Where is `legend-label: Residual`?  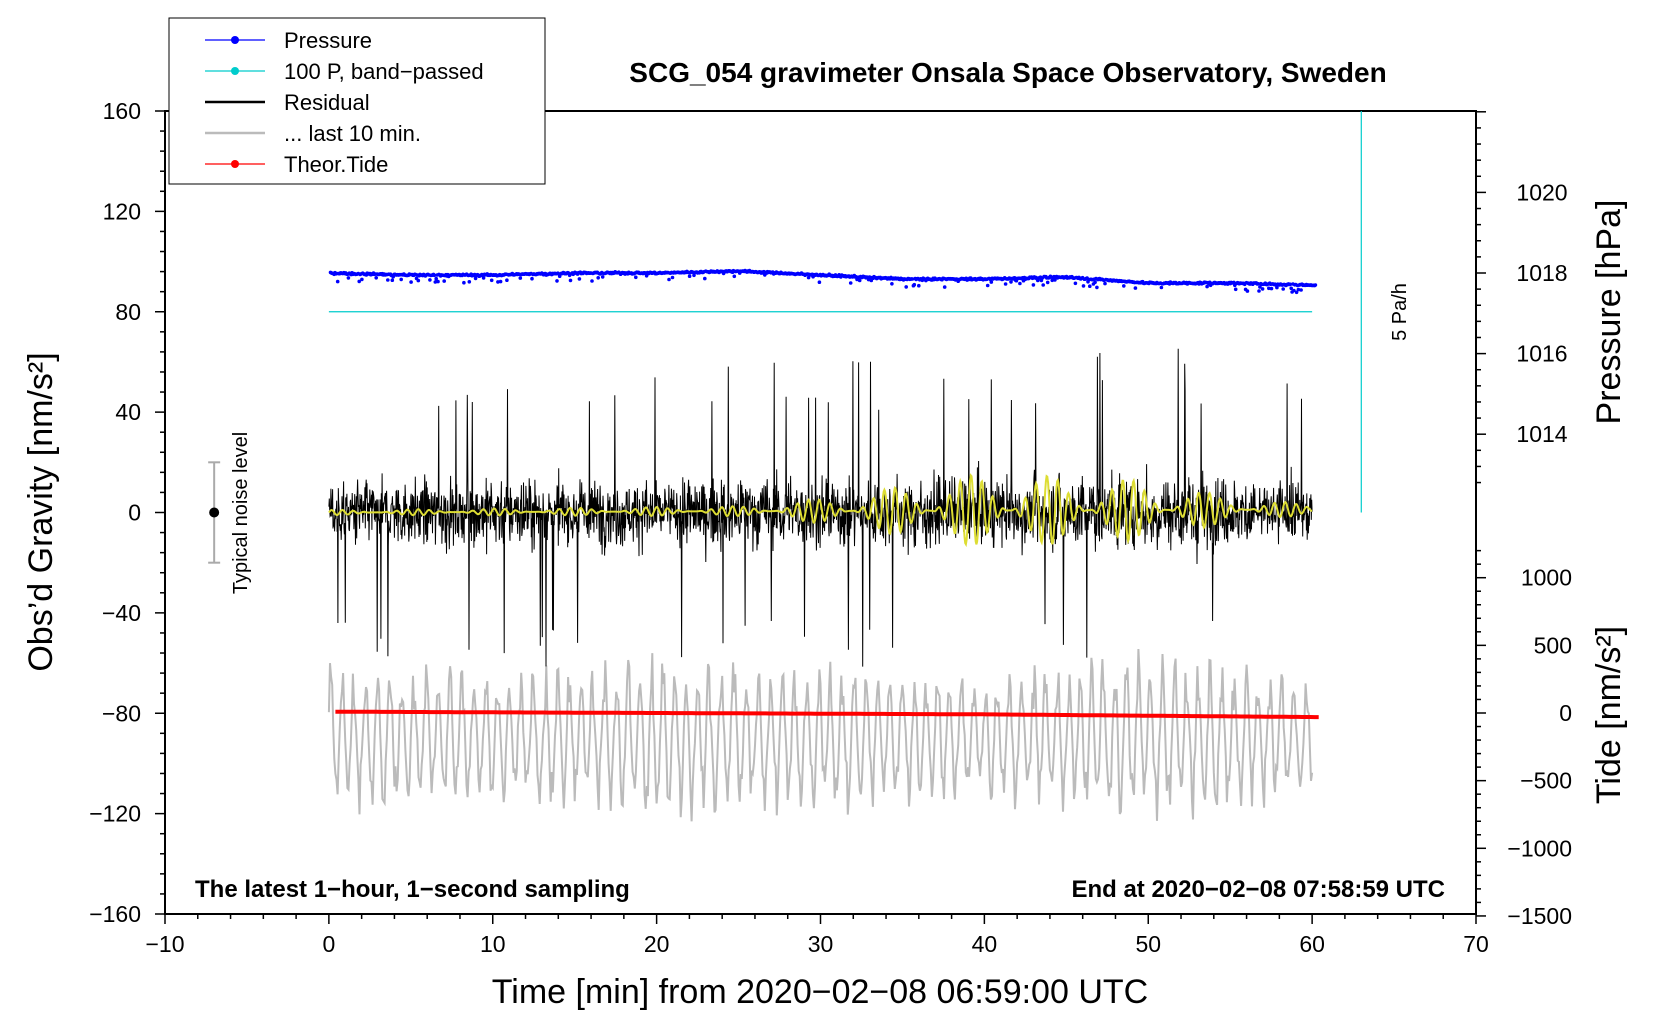
legend-label: Residual is located at coordinates (327, 102).